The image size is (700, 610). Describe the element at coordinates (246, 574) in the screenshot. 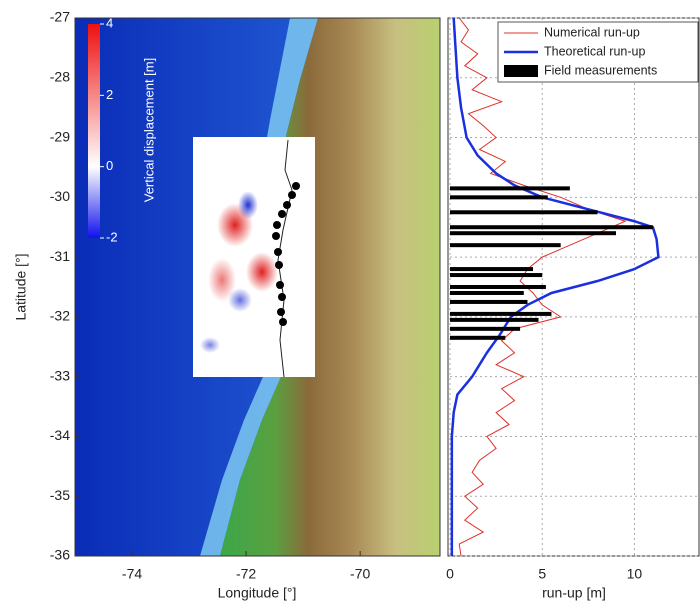

I see `x-tick-label: -72` at that location.